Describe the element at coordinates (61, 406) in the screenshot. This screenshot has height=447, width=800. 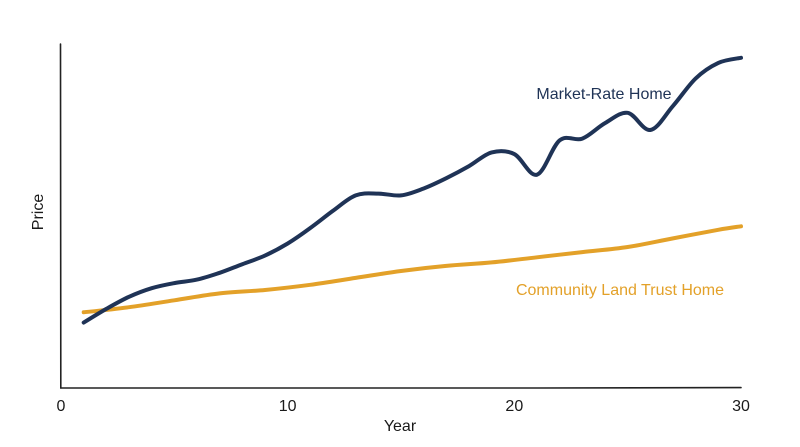
I see `x-tick-label: 0` at that location.